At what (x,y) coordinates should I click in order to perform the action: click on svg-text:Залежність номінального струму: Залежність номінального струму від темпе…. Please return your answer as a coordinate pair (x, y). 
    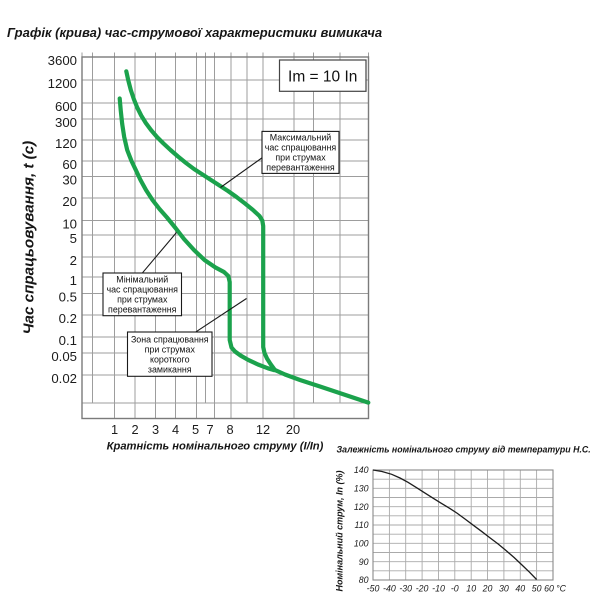
    Looking at the image, I should click on (464, 450).